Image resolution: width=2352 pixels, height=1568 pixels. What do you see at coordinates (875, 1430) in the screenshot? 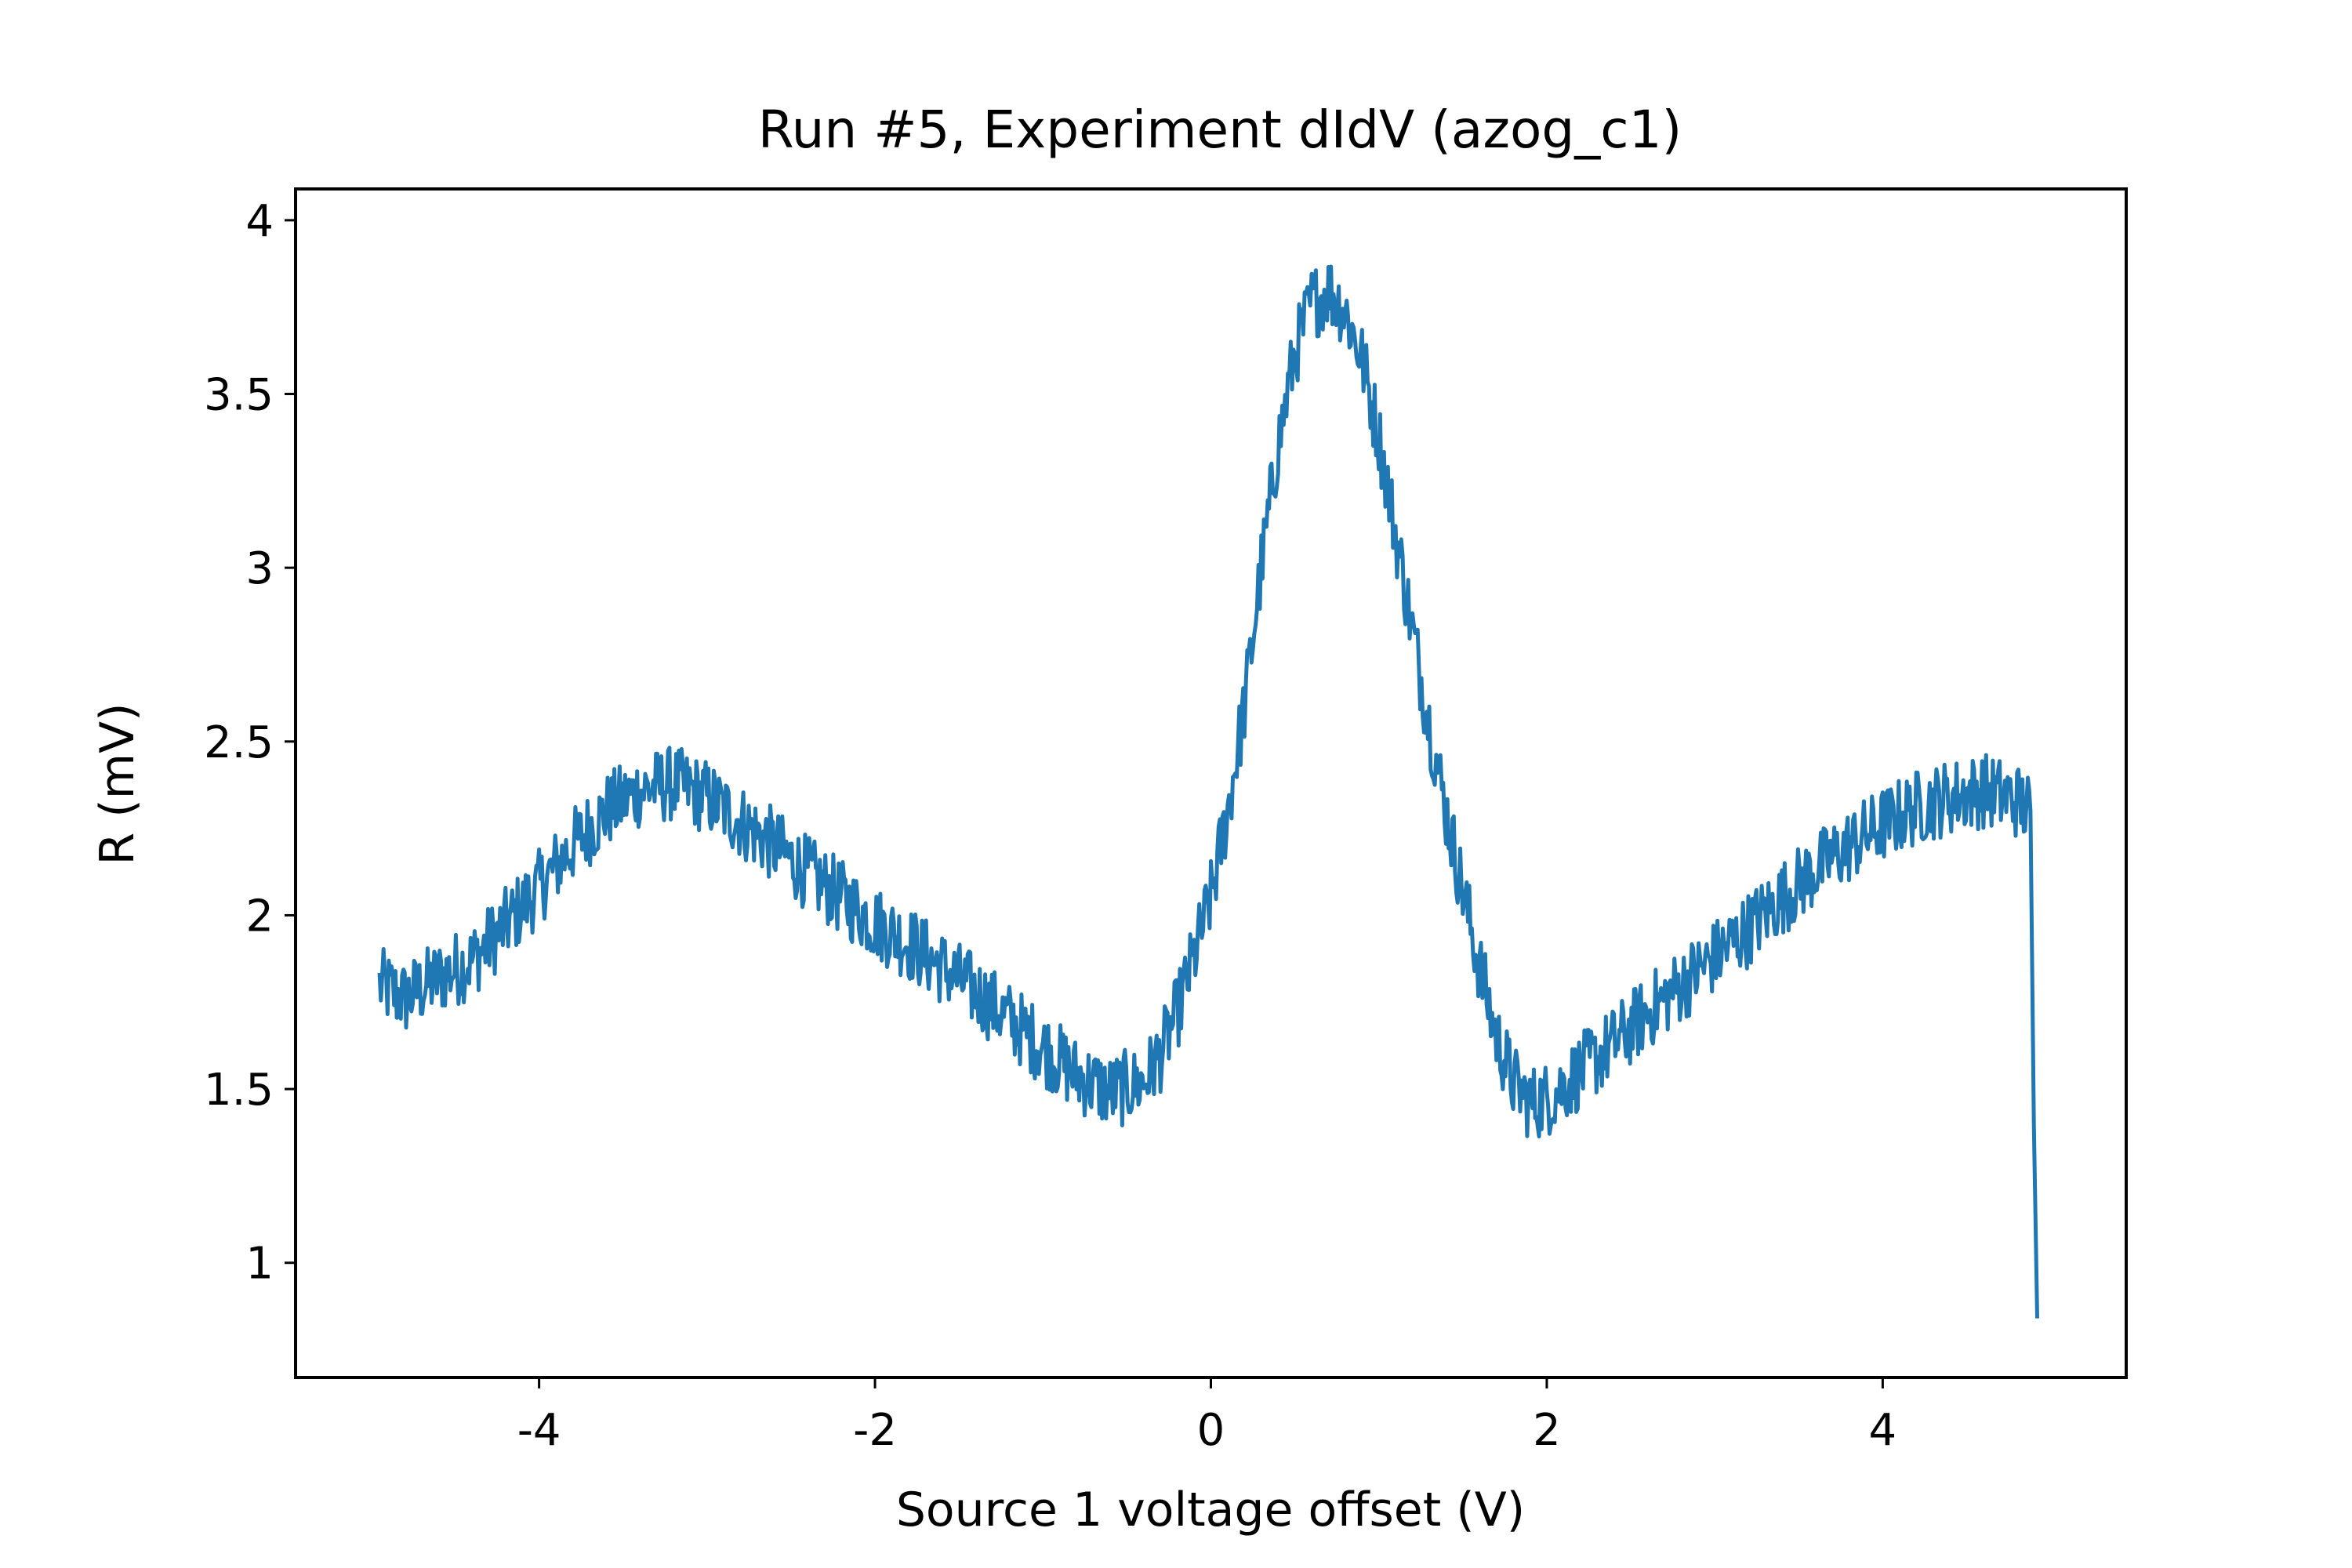
I see `x-tick-label: -2` at bounding box center [875, 1430].